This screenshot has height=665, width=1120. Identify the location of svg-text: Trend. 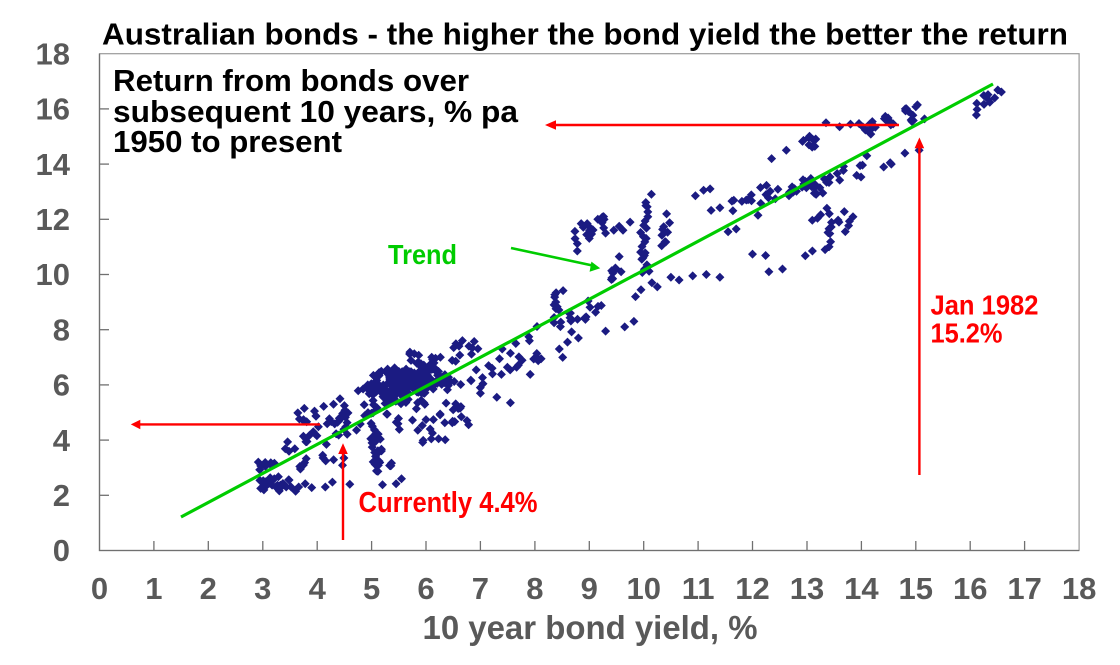
(422, 254).